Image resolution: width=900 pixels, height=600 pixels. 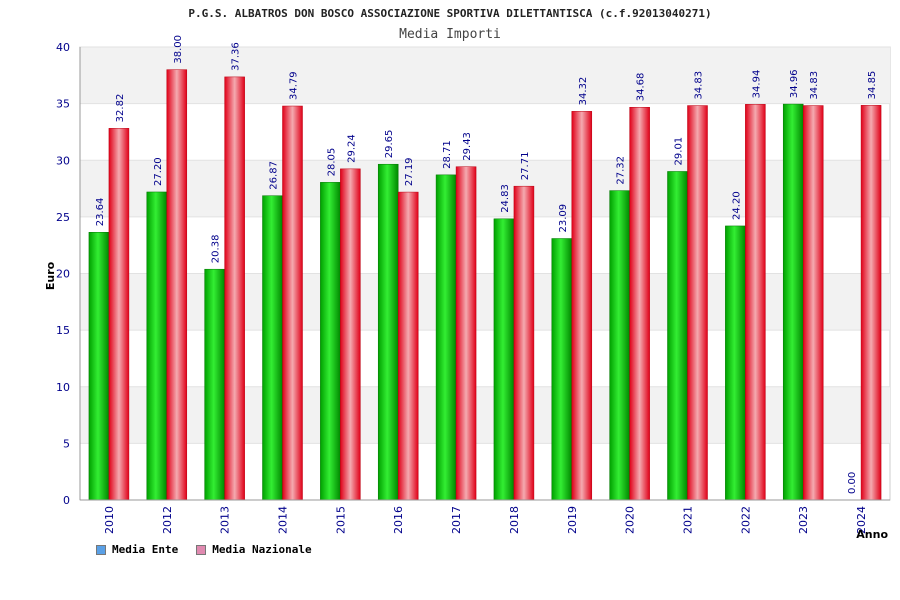 I want to click on bar-ente-2020, so click(x=619, y=345).